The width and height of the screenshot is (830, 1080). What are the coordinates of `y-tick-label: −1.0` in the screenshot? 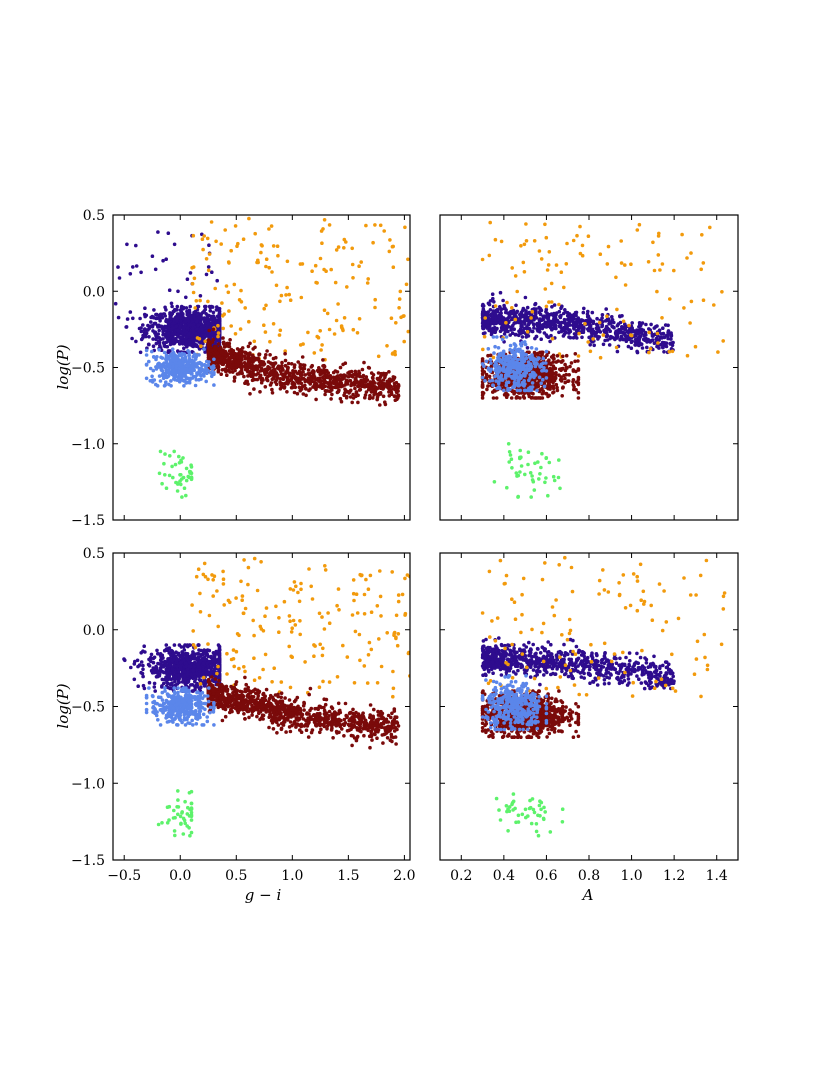 It's located at (88, 445).